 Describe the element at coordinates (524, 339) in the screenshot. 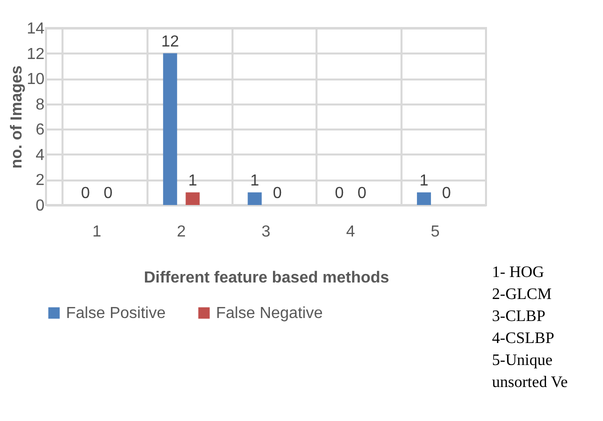

I see `text: 4-CSLBP` at that location.